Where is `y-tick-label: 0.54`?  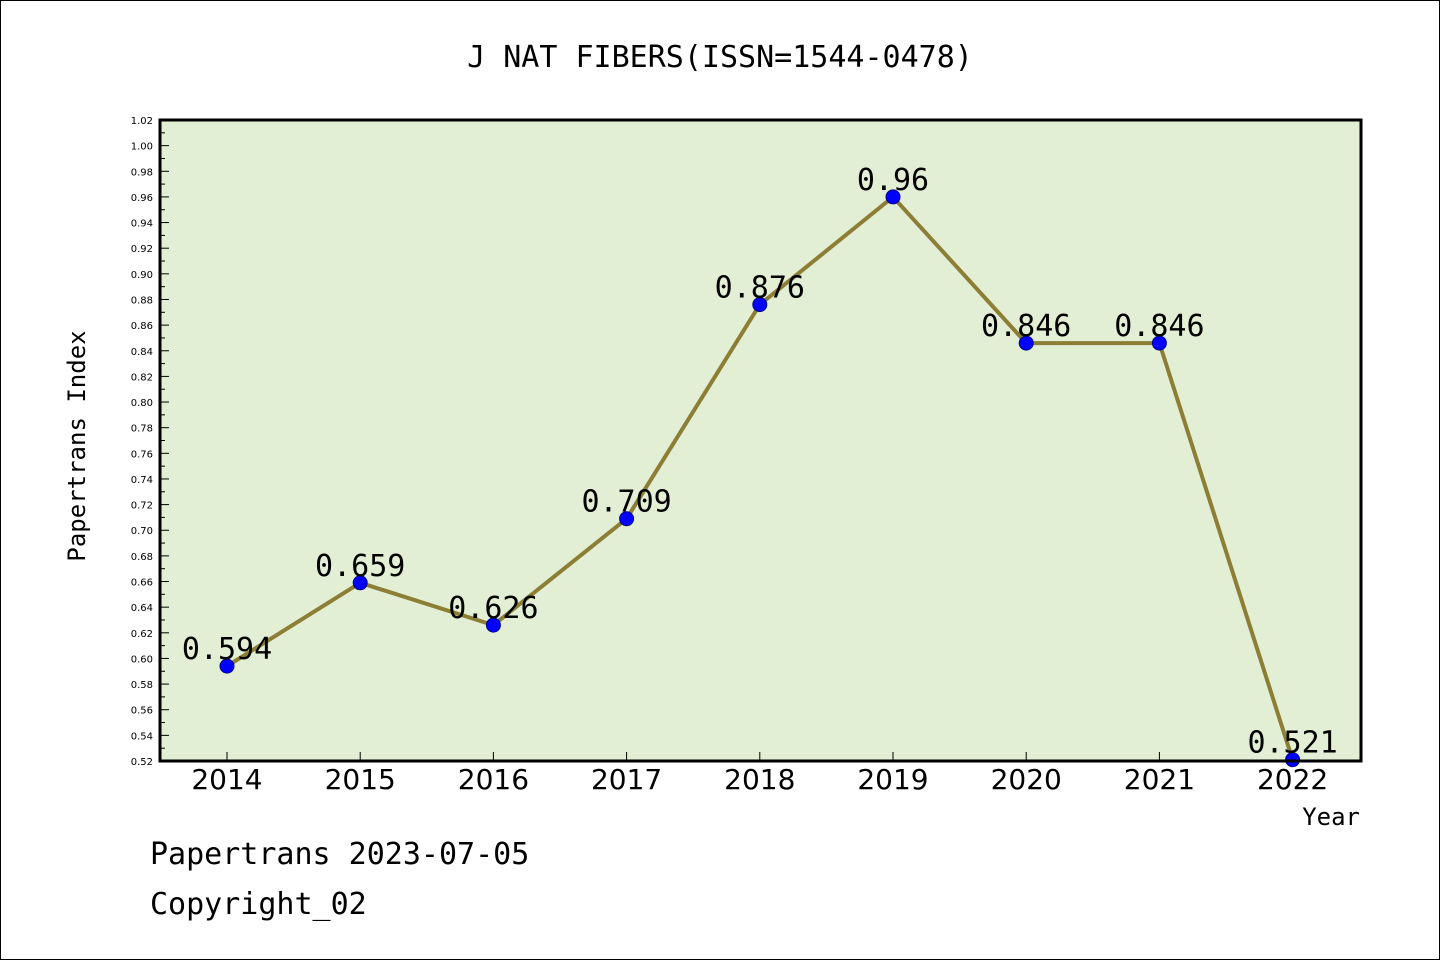 y-tick-label: 0.54 is located at coordinates (142, 736).